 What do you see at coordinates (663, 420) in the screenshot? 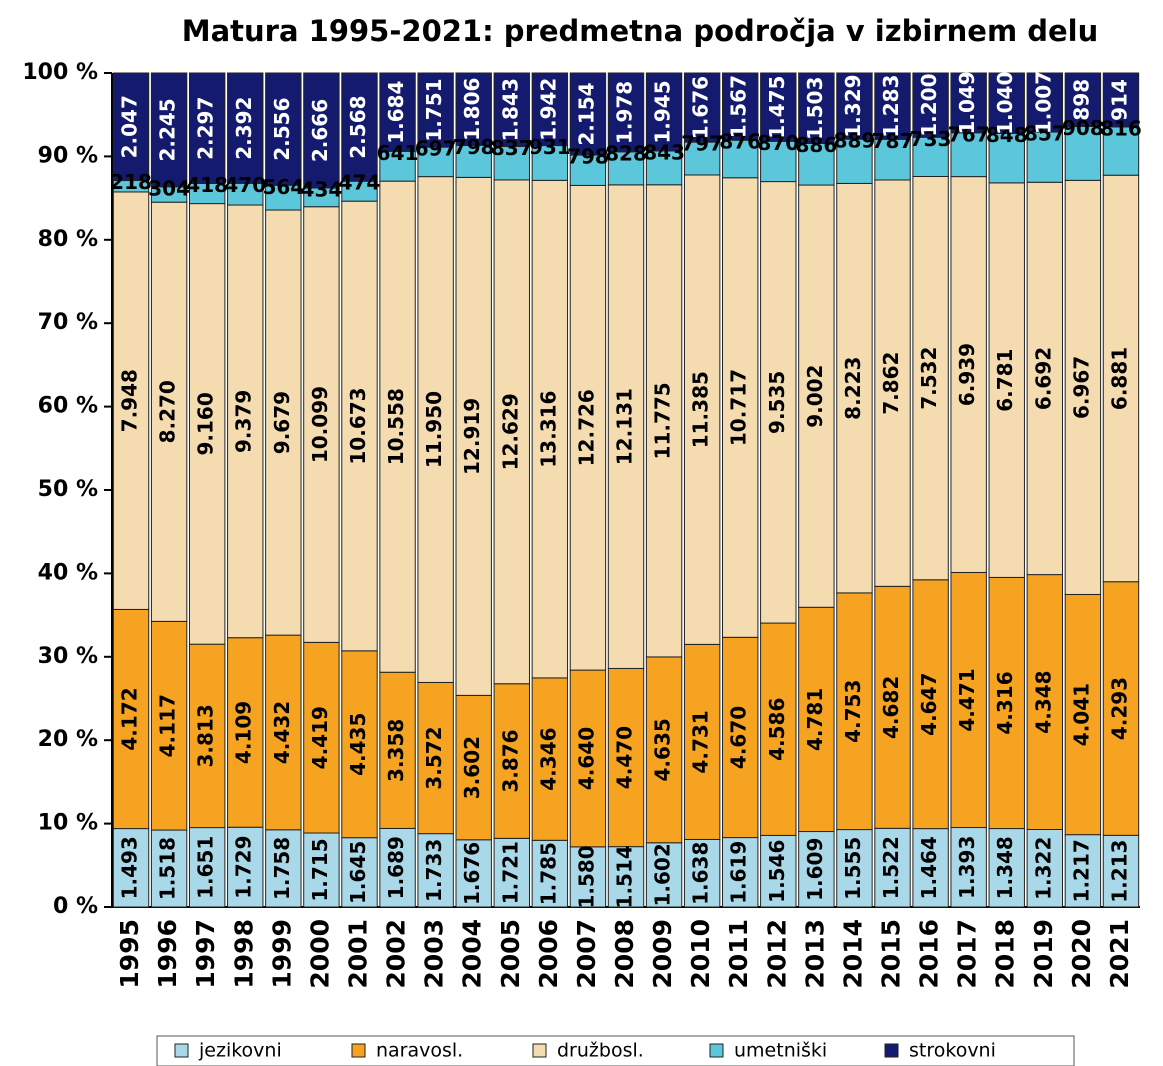
I see `data-label: 11.775` at bounding box center [663, 420].